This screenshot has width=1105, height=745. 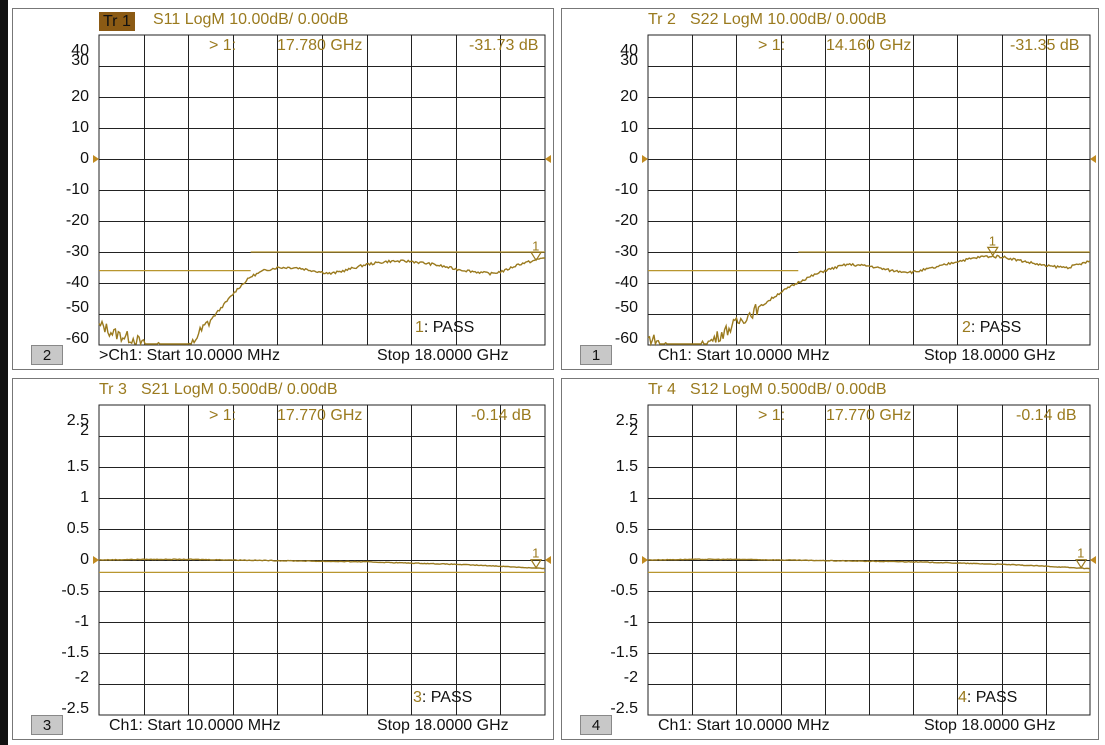 What do you see at coordinates (662, 19) in the screenshot?
I see `trace-title-tr: Tr 2` at bounding box center [662, 19].